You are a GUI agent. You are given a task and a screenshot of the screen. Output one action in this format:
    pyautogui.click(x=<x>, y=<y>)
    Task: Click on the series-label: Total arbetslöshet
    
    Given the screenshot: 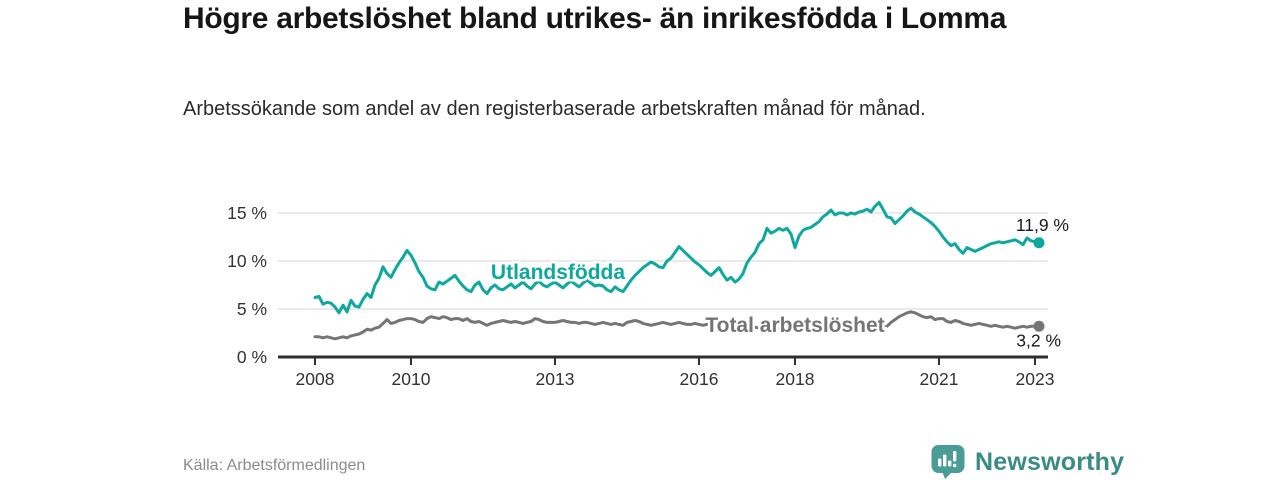 What is the action you would take?
    pyautogui.click(x=794, y=325)
    